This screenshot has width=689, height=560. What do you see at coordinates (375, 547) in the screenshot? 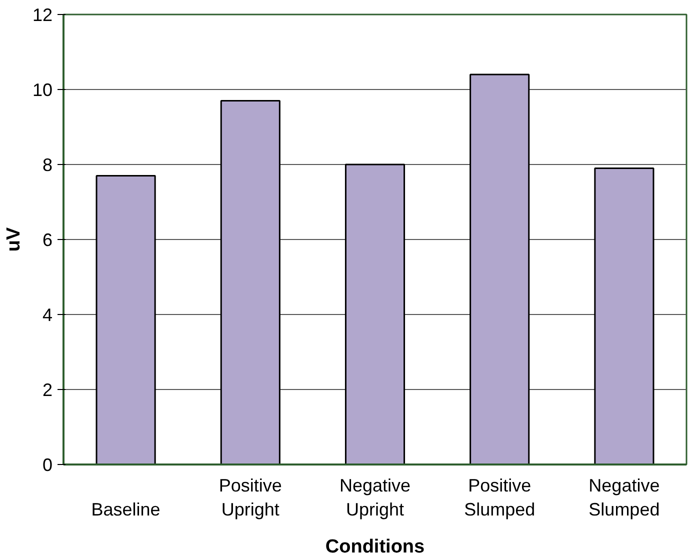
I see `x-axis-title: Conditions` at bounding box center [375, 547].